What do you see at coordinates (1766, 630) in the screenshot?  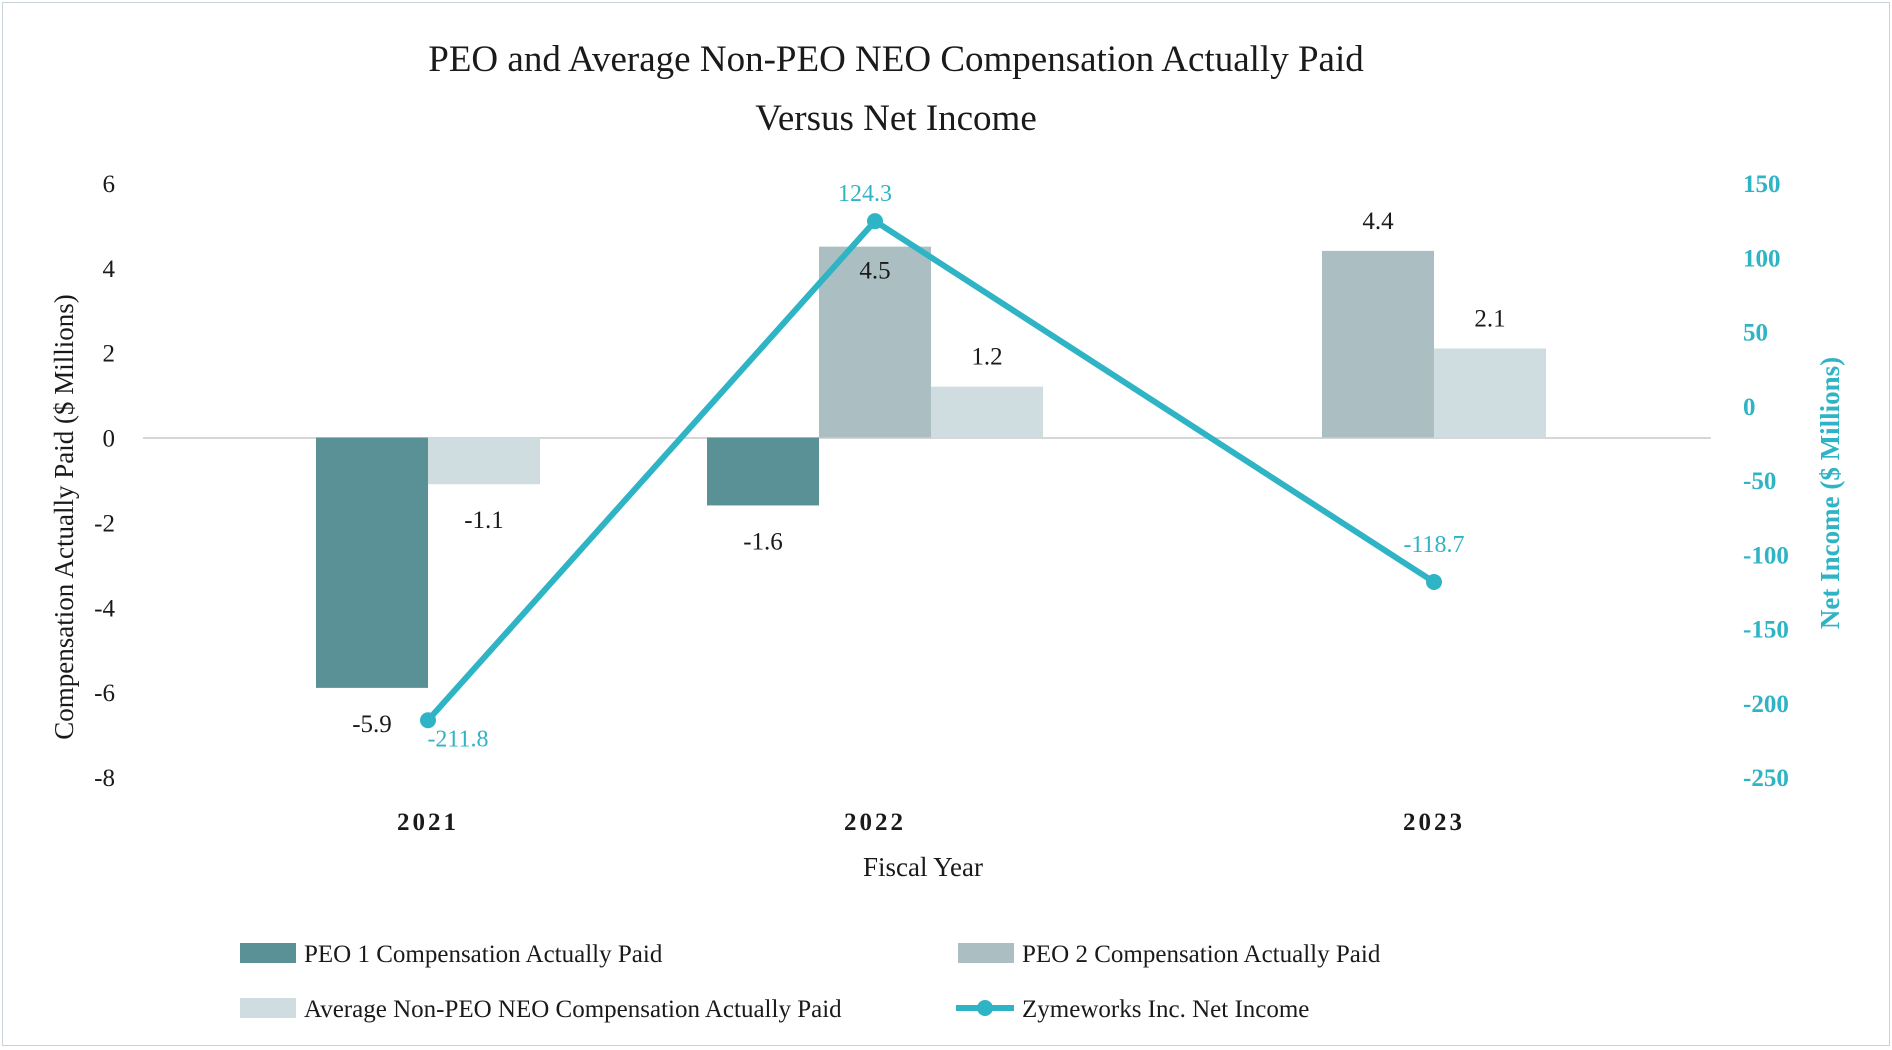 I see `y-right-tick-label: -150` at bounding box center [1766, 630].